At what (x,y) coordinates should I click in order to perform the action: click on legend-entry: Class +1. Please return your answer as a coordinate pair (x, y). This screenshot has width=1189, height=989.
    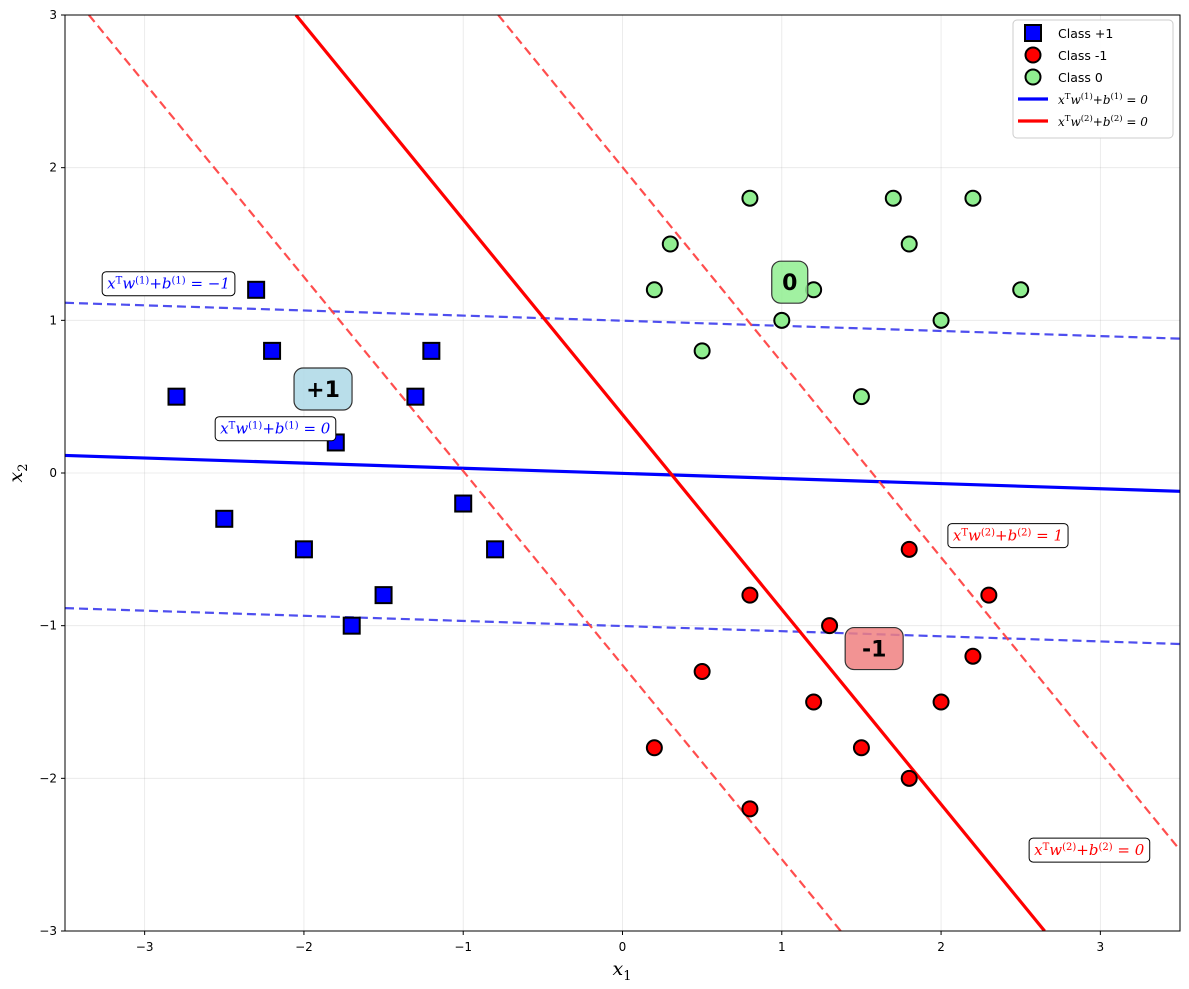
    Looking at the image, I should click on (1068, 33).